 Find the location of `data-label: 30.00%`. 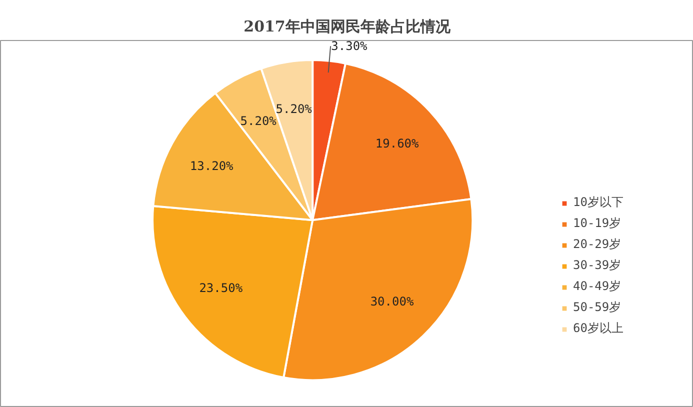

data-label: 30.00% is located at coordinates (392, 301).